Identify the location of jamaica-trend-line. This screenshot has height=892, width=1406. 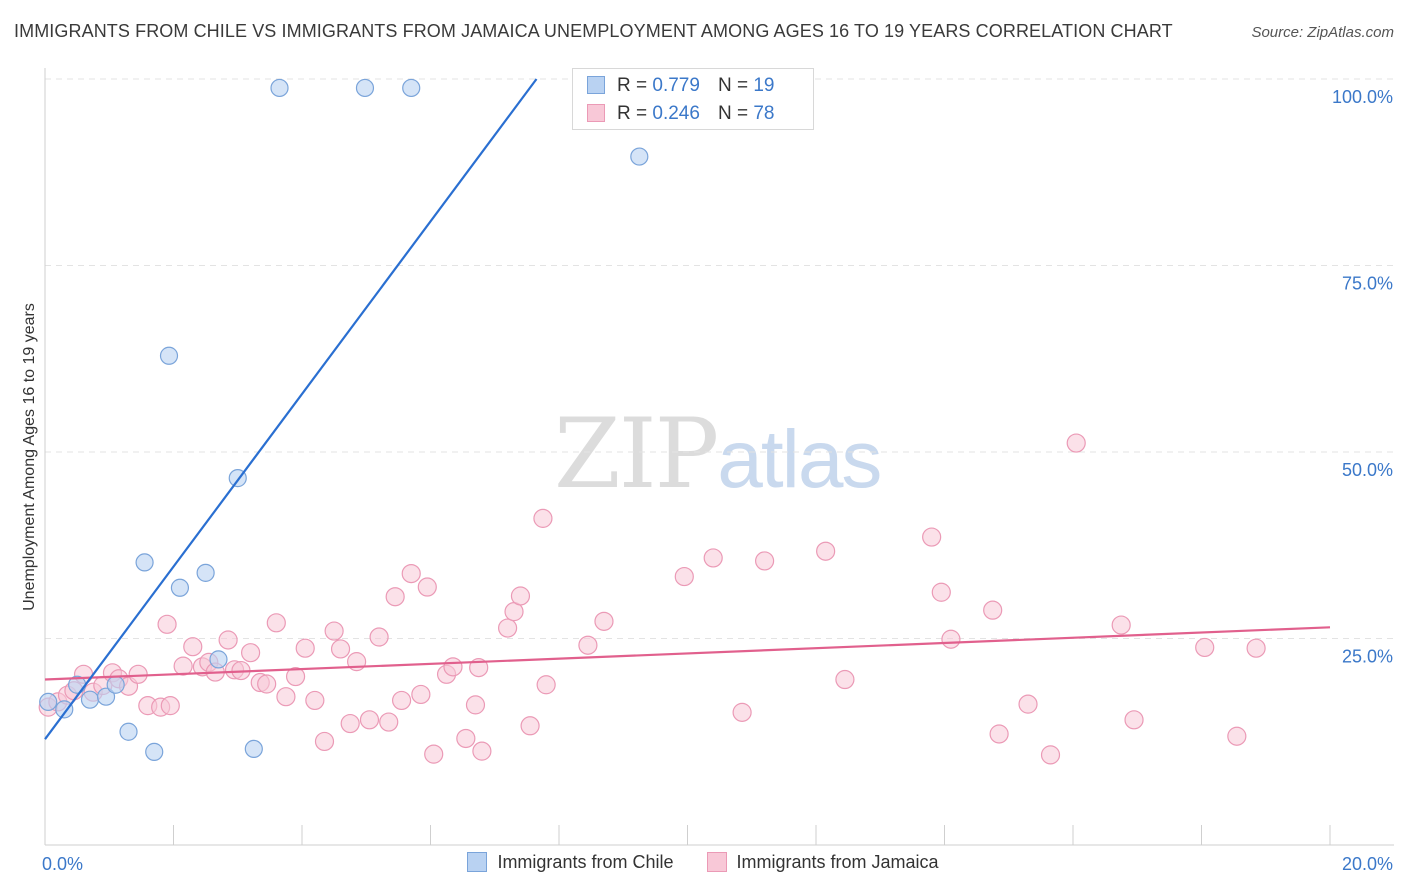
(687, 653).